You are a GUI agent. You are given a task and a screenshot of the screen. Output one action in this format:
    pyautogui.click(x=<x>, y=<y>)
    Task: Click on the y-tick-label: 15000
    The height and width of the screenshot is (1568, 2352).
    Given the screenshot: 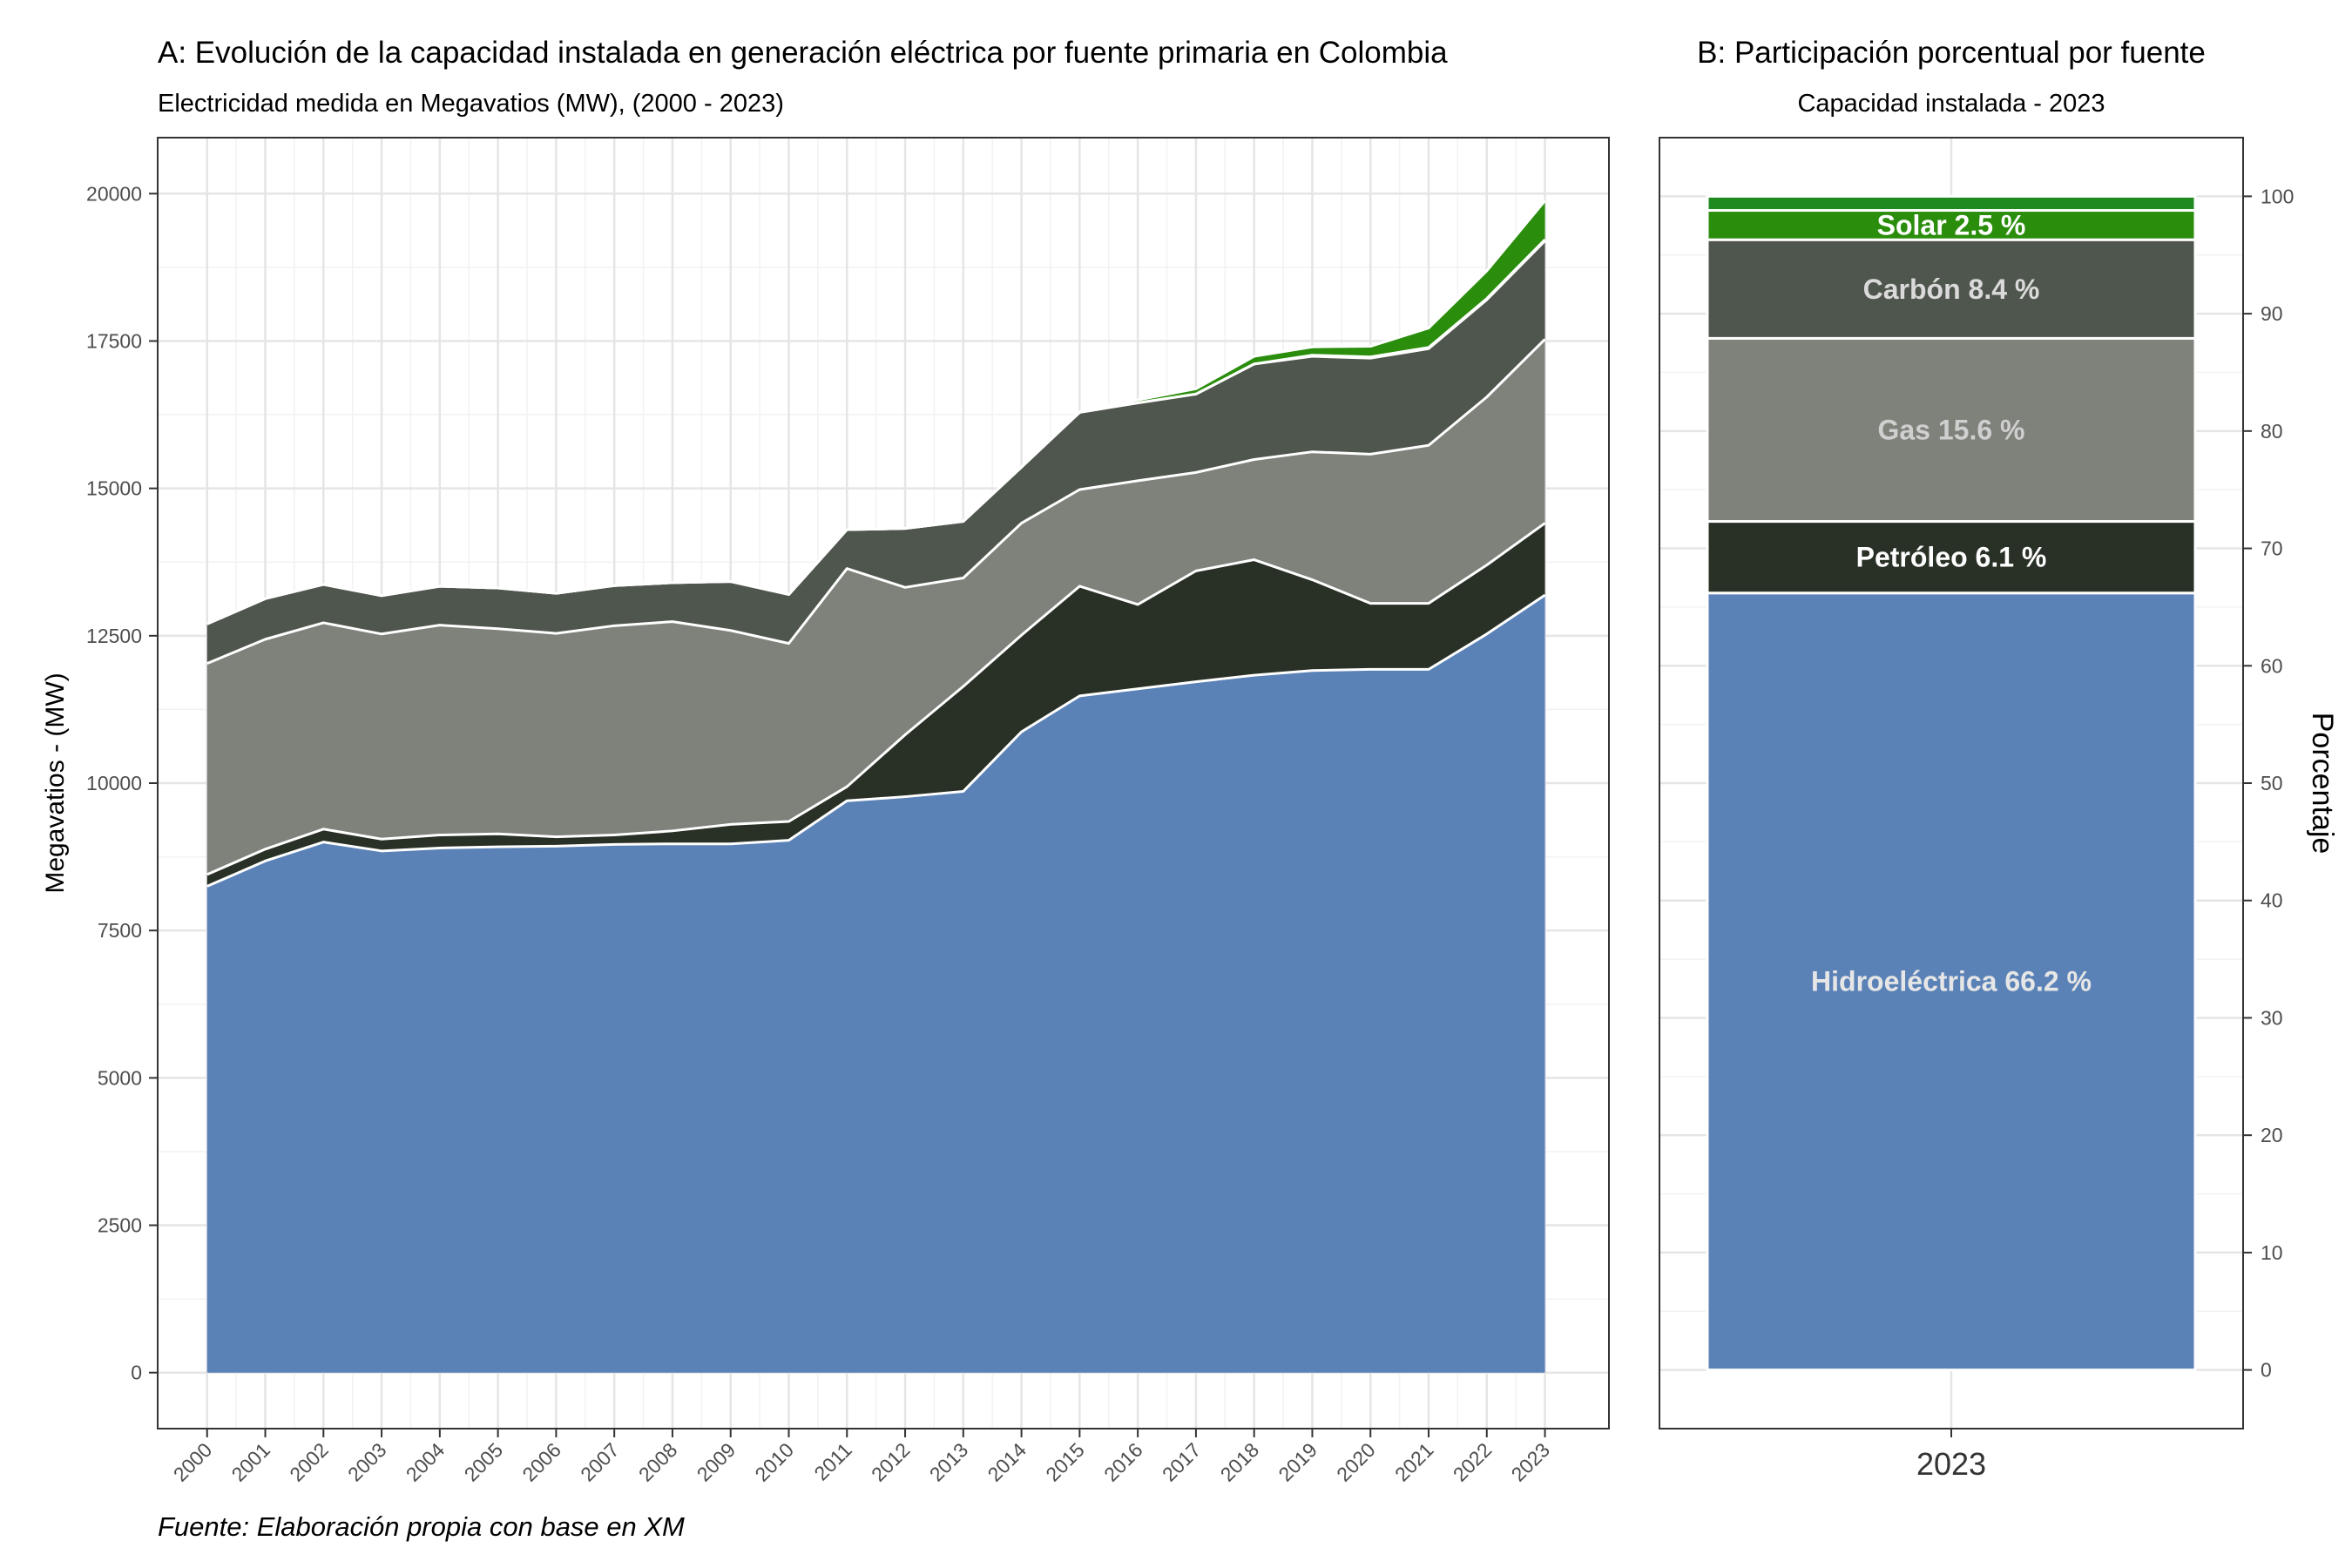 What is the action you would take?
    pyautogui.click(x=114, y=489)
    